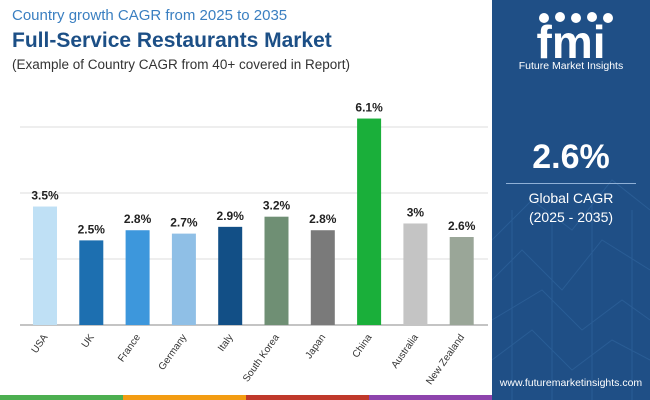 Image resolution: width=650 pixels, height=400 pixels. I want to click on panel-divider, so click(571, 183).